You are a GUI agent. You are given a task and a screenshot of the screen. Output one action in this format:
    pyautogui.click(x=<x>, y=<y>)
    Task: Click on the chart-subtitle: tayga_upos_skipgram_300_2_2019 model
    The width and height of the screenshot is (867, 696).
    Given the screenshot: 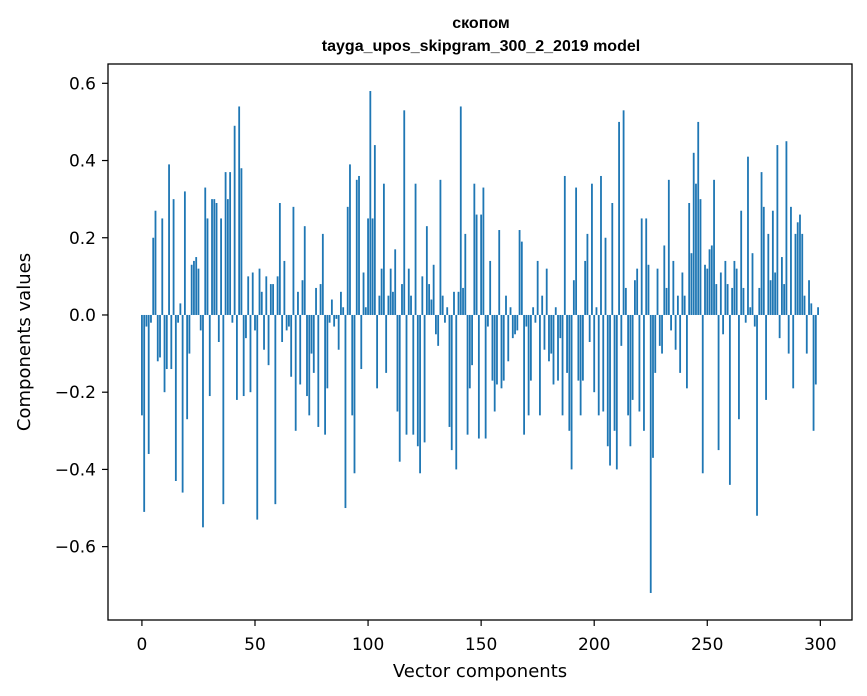 What is the action you would take?
    pyautogui.click(x=481, y=46)
    